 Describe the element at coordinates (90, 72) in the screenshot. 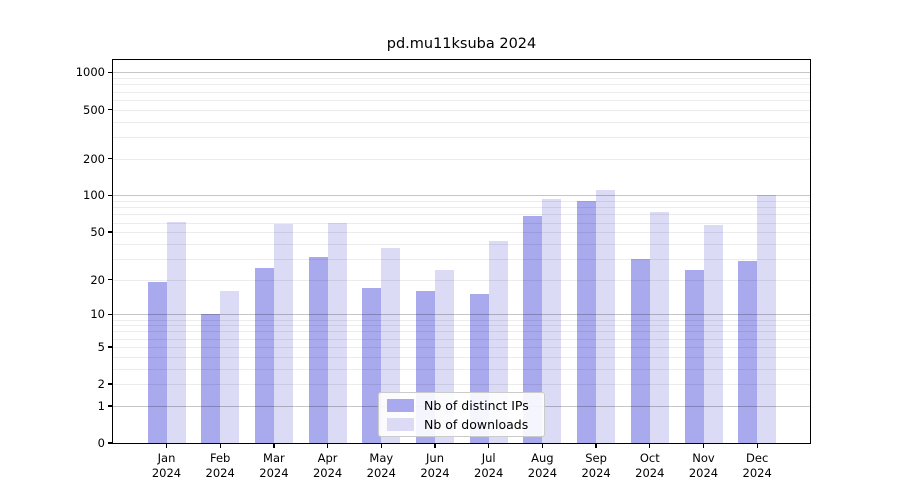

I see `y-tick-label-1000: 1000` at that location.